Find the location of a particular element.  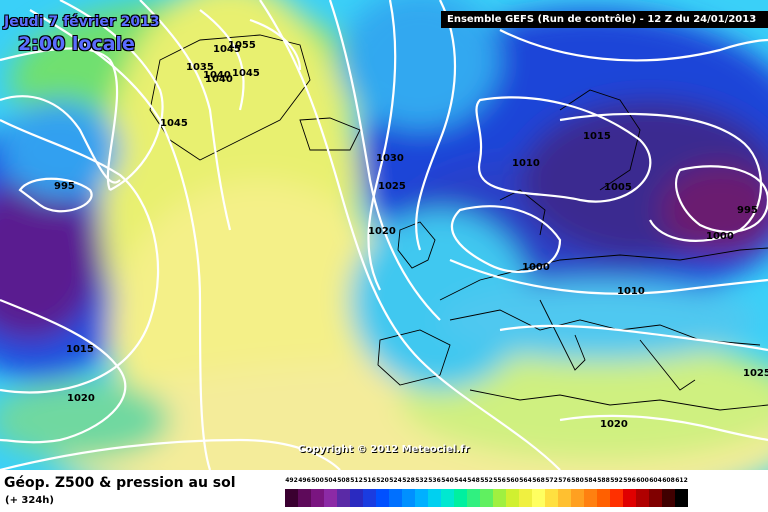

legend-value: 592 is located at coordinates (616, 480).